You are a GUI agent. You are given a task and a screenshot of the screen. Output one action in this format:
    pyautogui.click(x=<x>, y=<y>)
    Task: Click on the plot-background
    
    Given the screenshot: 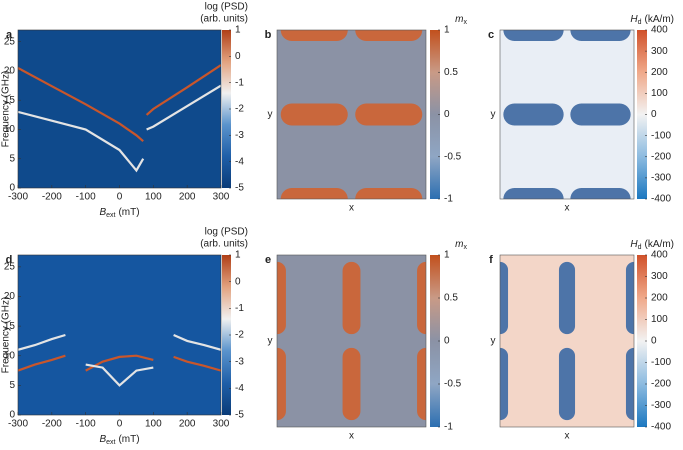 What is the action you would take?
    pyautogui.click(x=119, y=109)
    